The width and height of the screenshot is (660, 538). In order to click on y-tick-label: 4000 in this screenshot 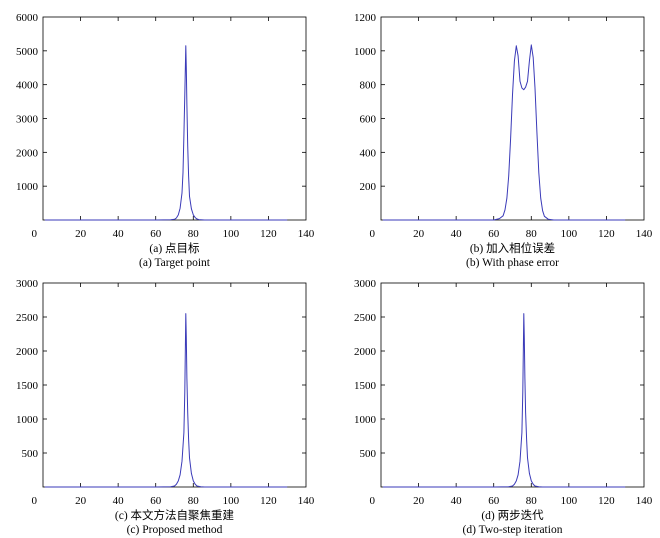, I will do `click(27, 86)`.